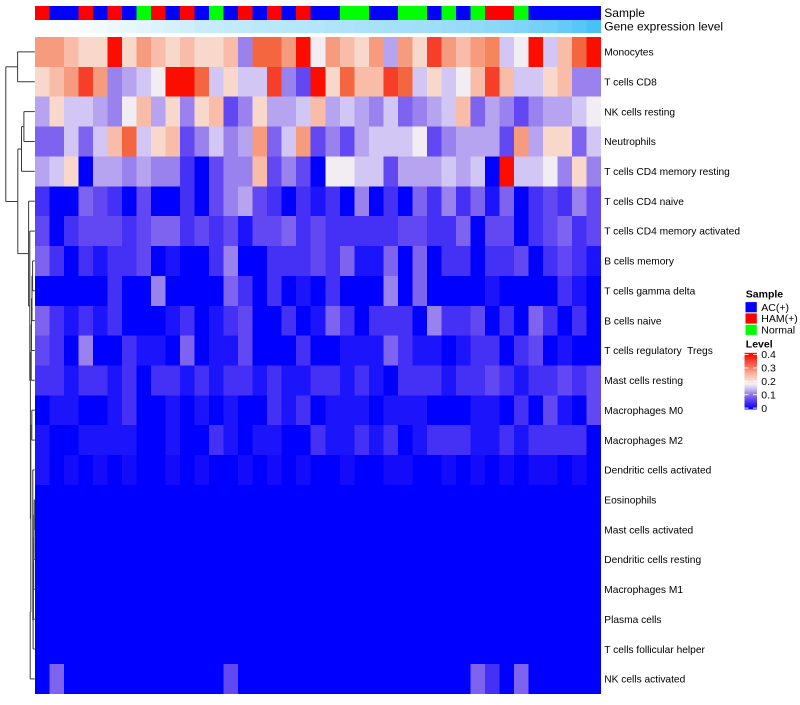 This screenshot has width=800, height=705. I want to click on svg-text: AC(+), so click(775, 308).